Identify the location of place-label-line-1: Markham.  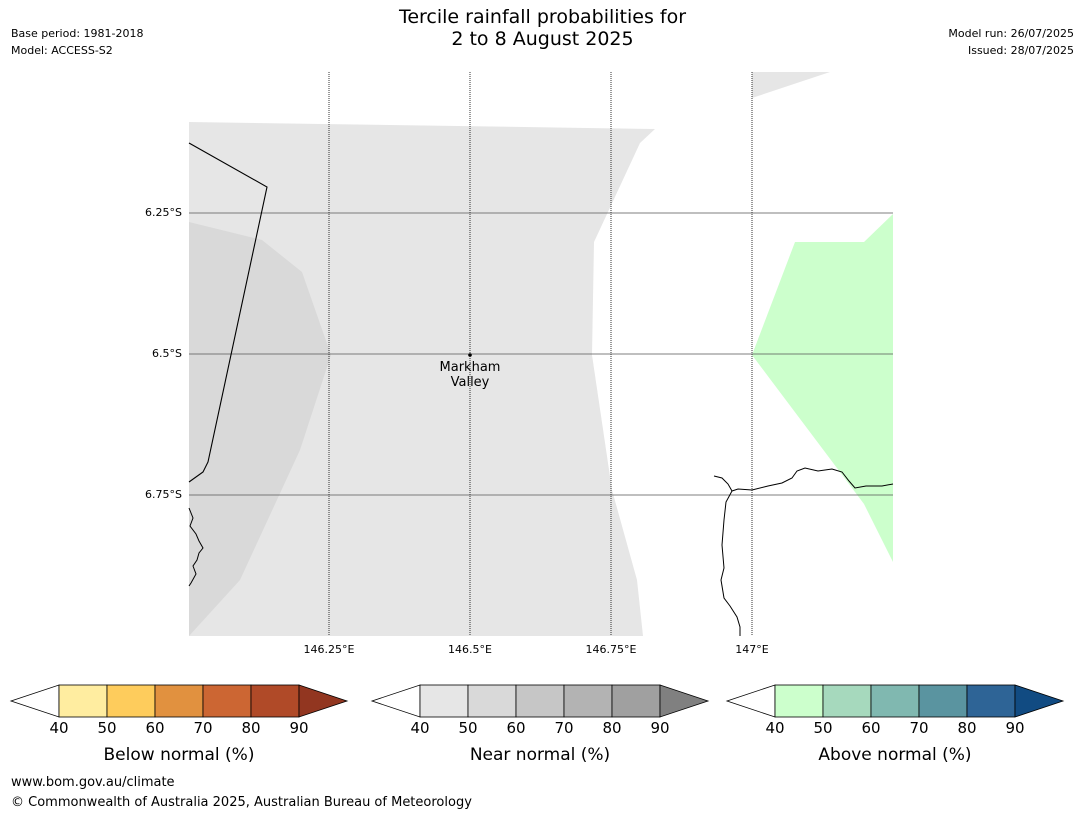
(470, 367).